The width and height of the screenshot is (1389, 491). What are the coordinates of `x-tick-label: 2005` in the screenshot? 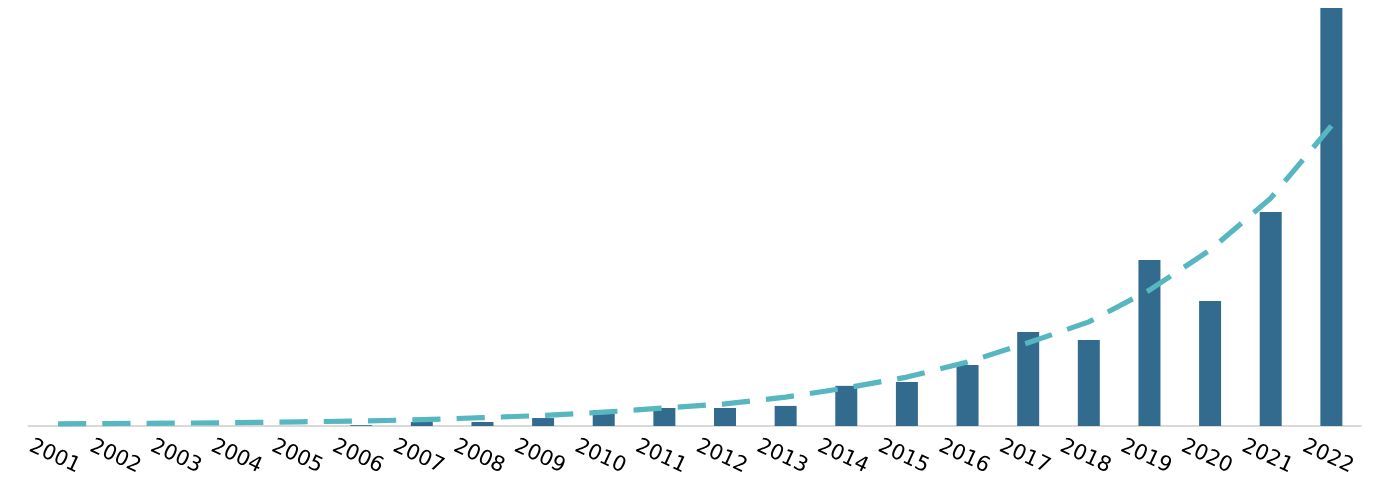 It's located at (297, 454).